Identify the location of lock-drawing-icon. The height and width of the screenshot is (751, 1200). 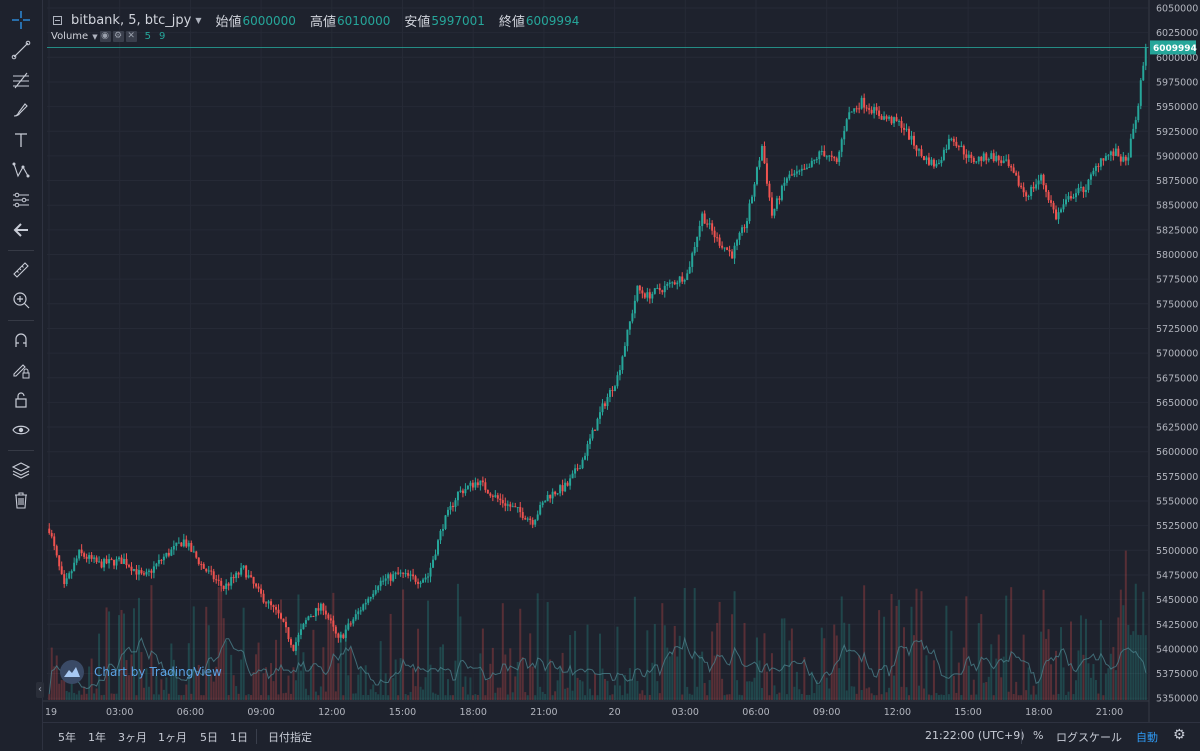
(21, 370).